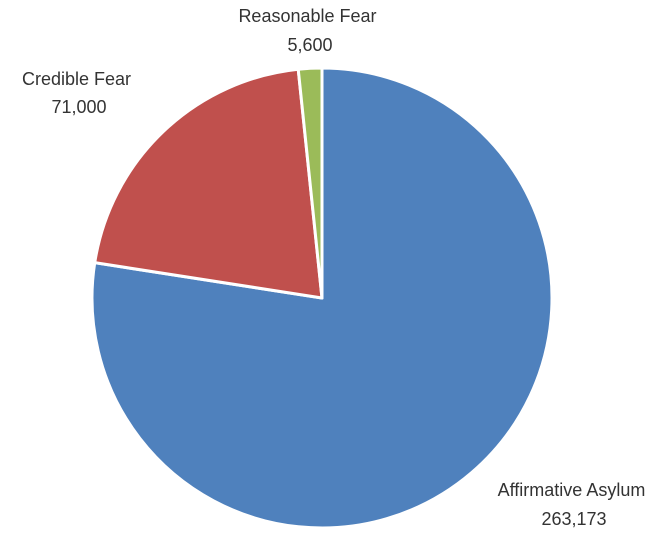 This screenshot has width=670, height=535. Describe the element at coordinates (574, 504) in the screenshot. I see `slice-label-affirmative-asylum: Affirmative Asylum 263,173` at that location.